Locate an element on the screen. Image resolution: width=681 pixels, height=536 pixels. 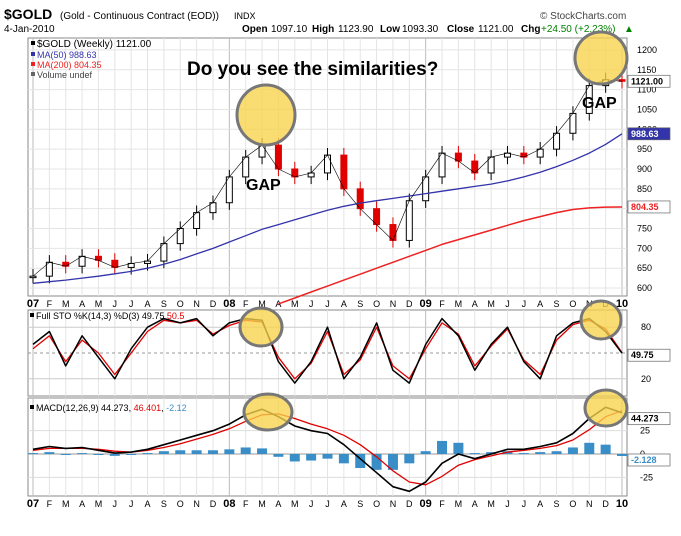
sto-series is located at coordinates (327, 350).